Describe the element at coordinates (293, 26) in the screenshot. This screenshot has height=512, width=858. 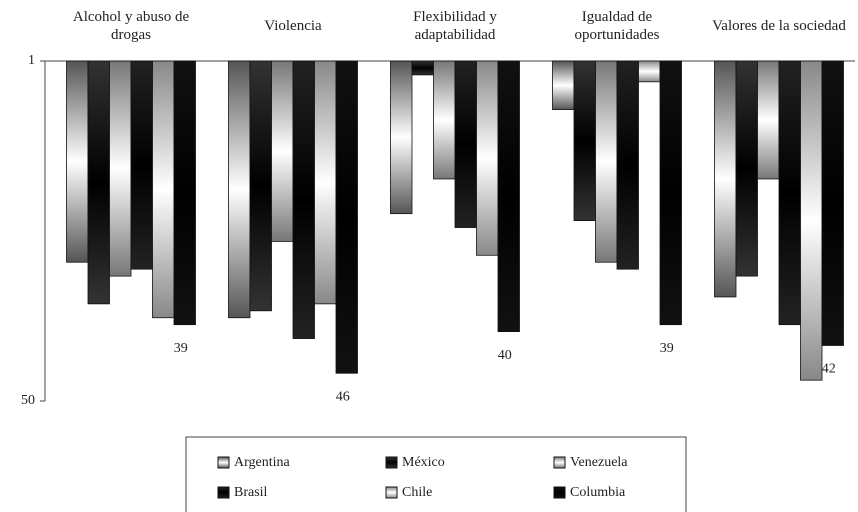
I see `category-label: Violencia` at that location.